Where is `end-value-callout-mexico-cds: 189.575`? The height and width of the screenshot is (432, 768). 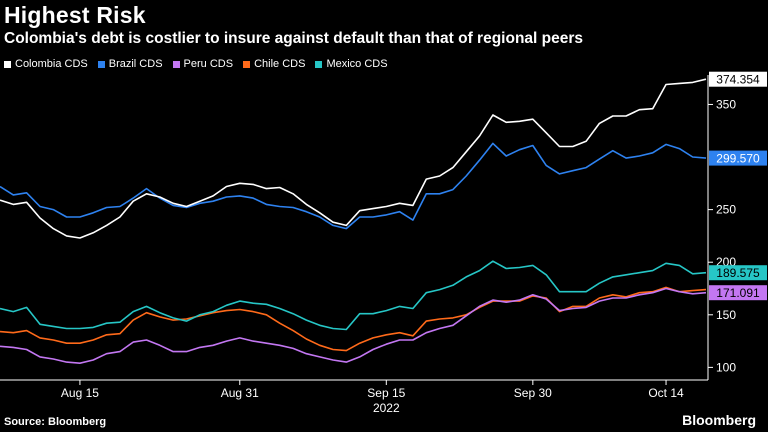
end-value-callout-mexico-cds: 189.575 is located at coordinates (738, 273).